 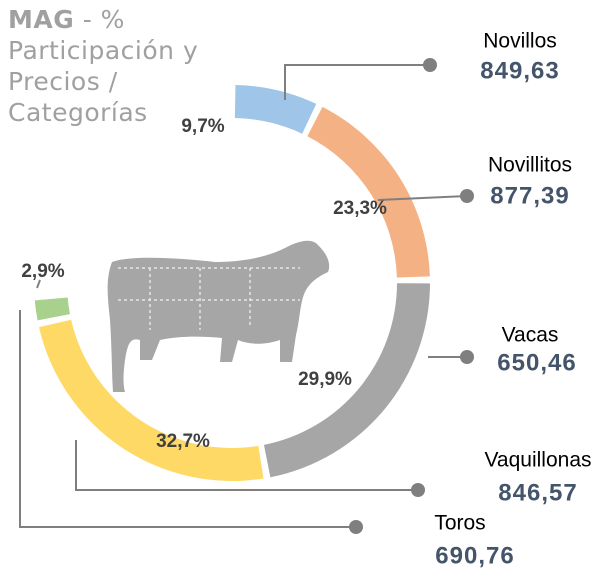 I want to click on cow-silhouette, so click(x=218, y=316).